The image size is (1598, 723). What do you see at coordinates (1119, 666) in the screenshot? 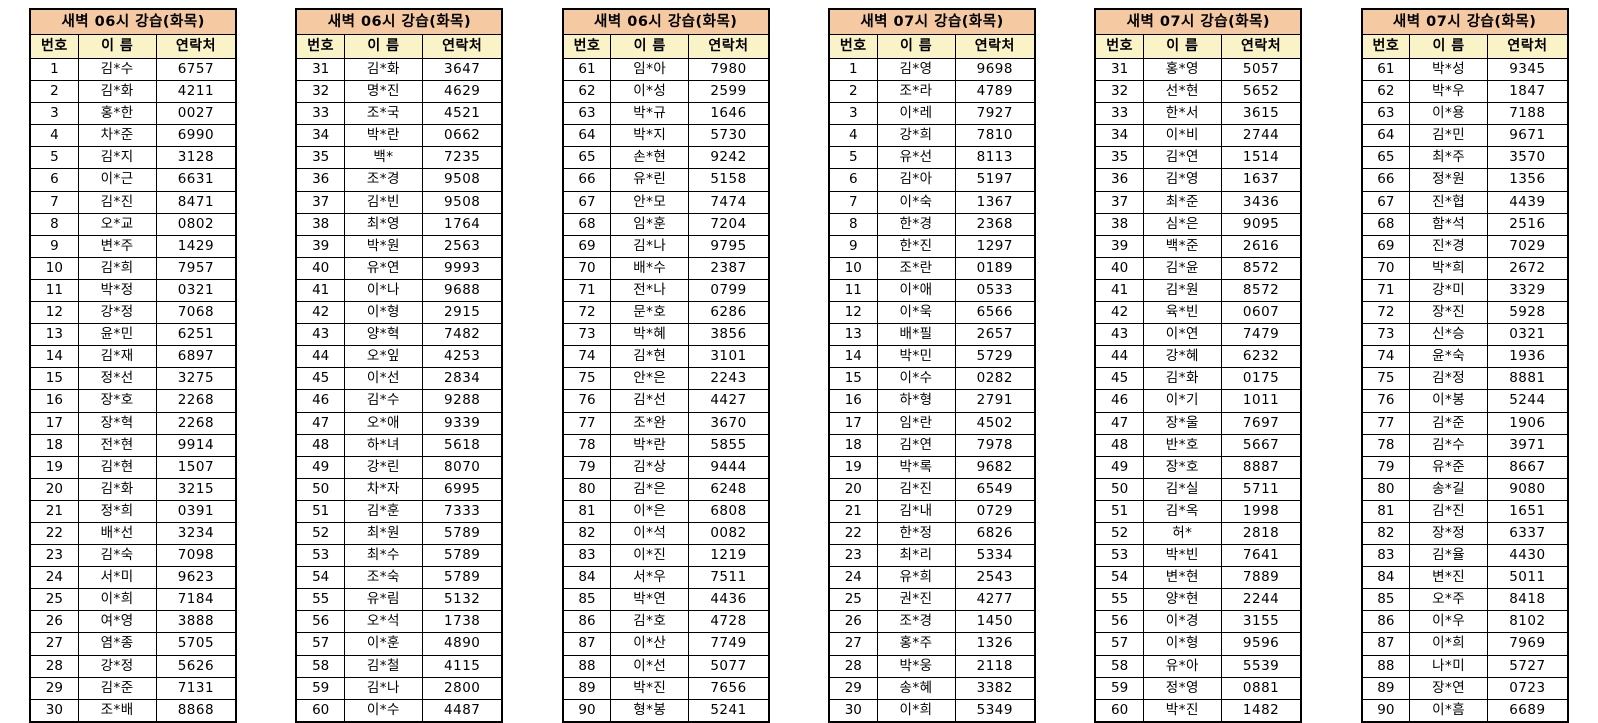
I see `cell-number: 58` at bounding box center [1119, 666].